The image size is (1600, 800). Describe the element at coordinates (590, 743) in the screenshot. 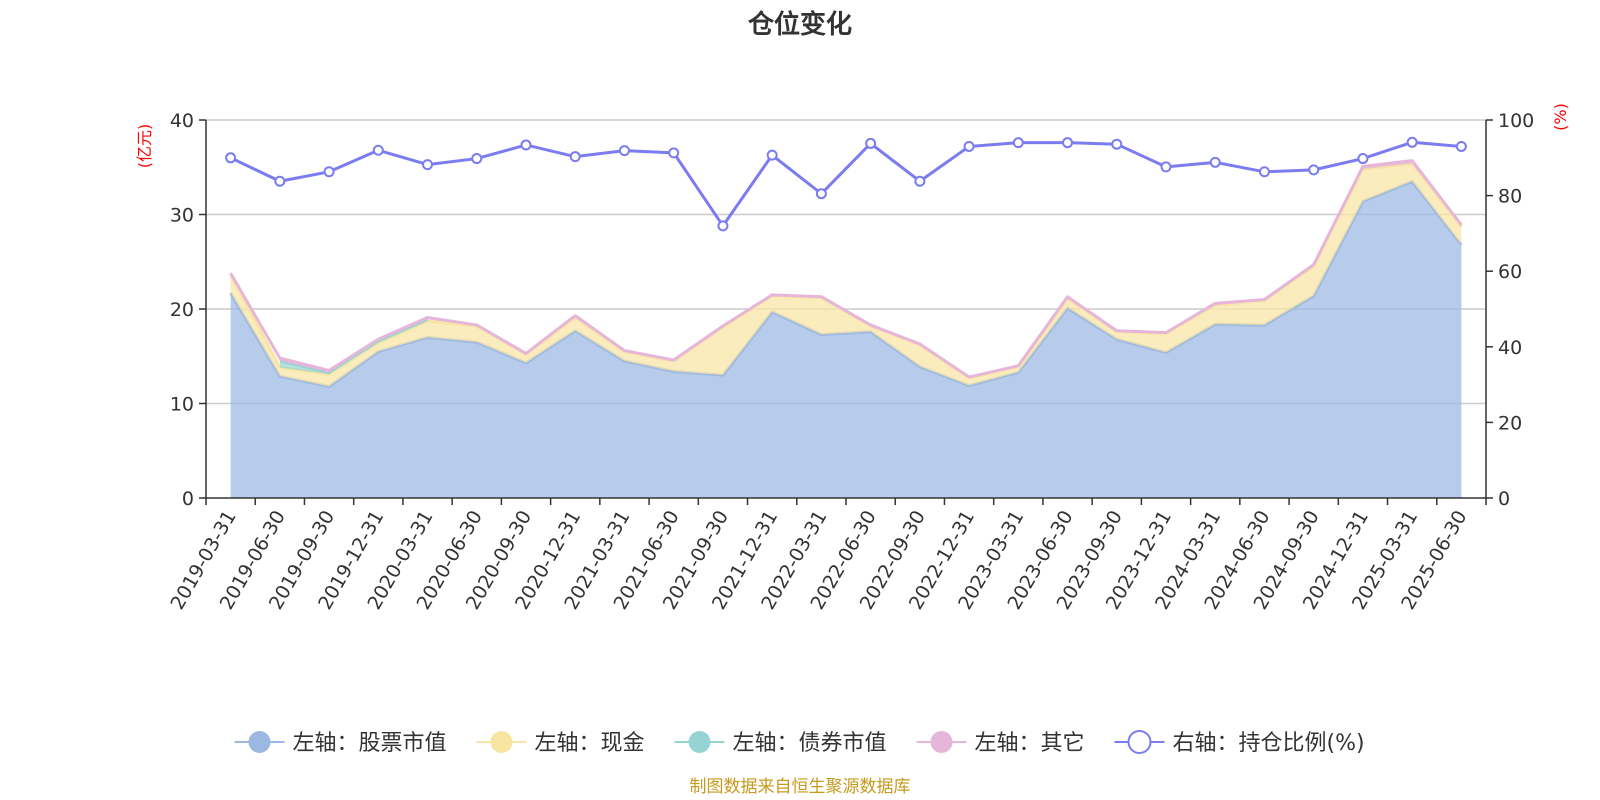

I see `legend-label: 左轴：现金` at that location.